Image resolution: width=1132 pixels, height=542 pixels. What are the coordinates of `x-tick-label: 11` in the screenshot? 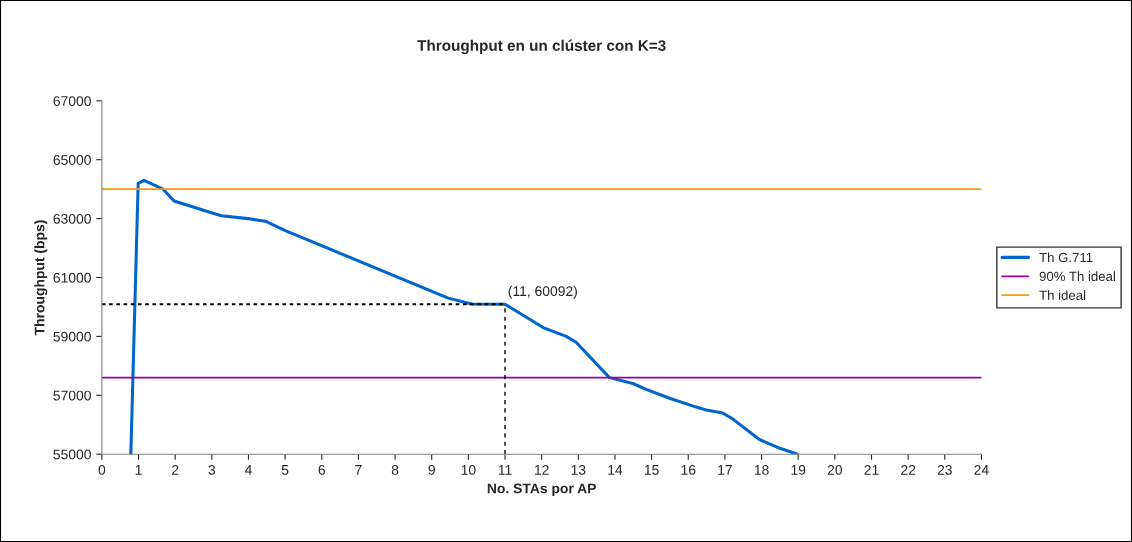 It's located at (505, 470).